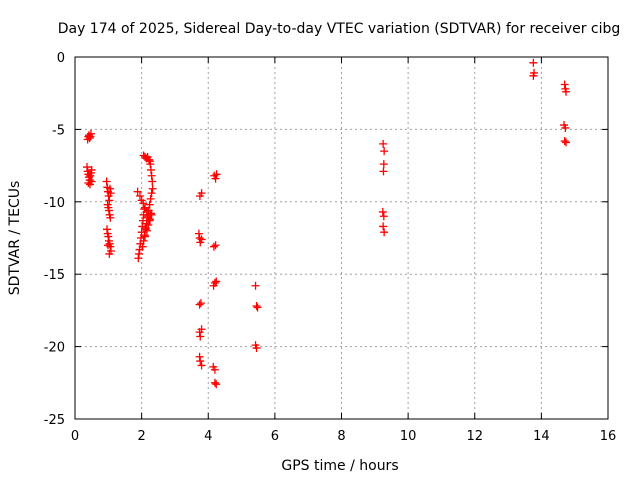 This screenshot has height=480, width=640. Describe the element at coordinates (54, 275) in the screenshot. I see `y-tick-label: -15` at that location.